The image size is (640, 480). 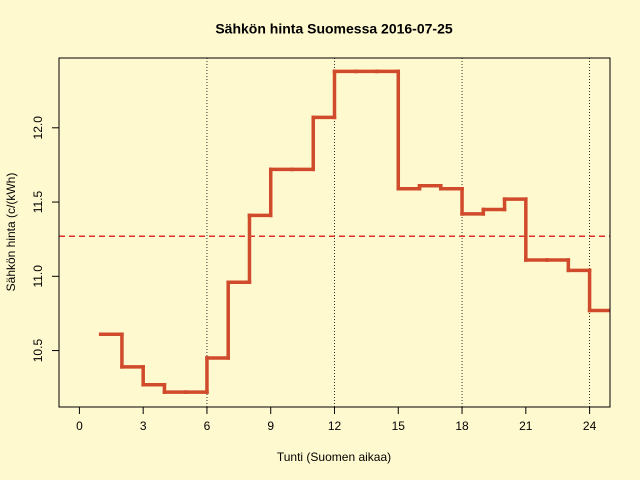 I want to click on x-tick-label: 21, so click(x=526, y=426).